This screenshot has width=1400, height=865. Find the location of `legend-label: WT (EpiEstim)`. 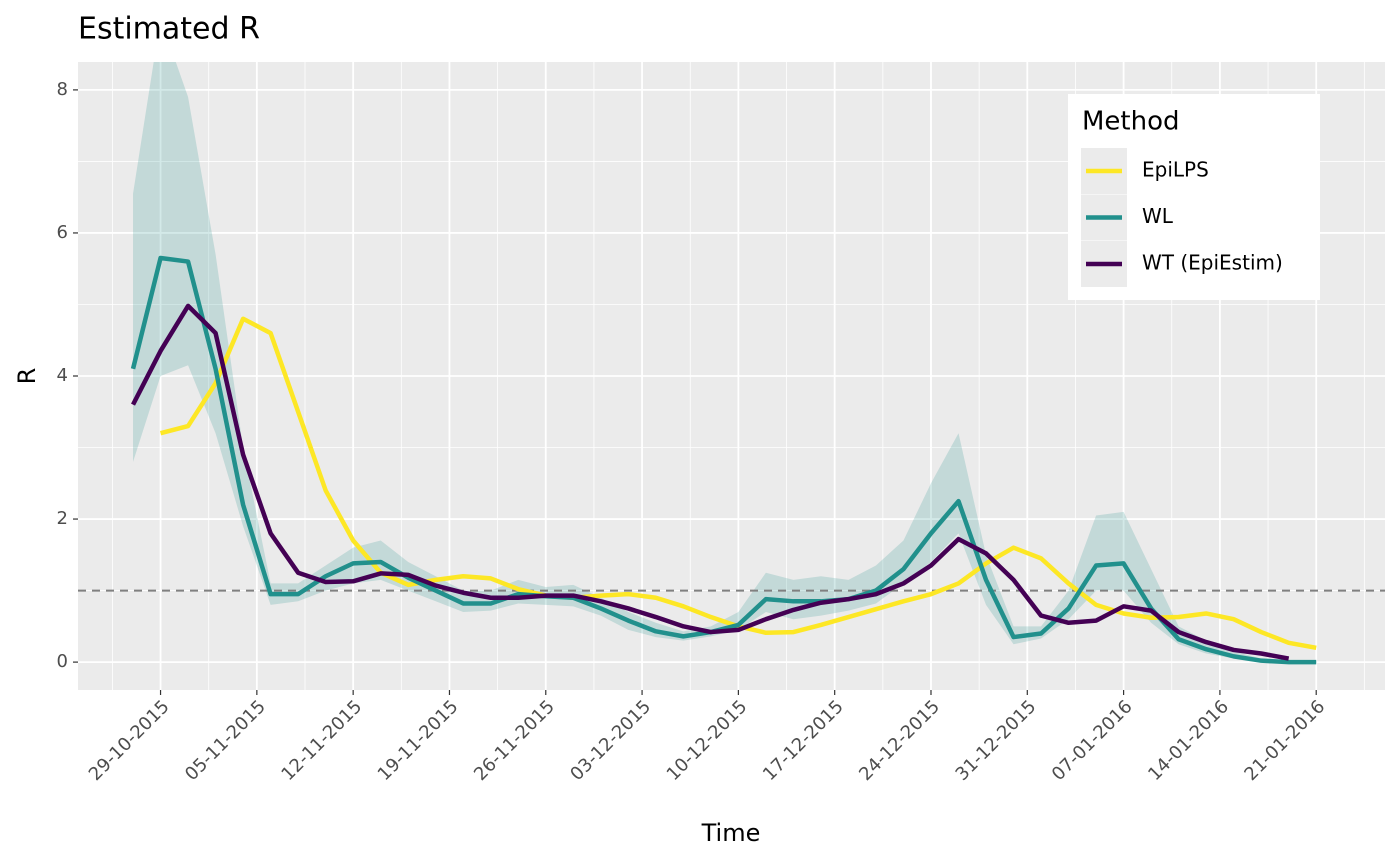

legend-label: WT (EpiEstim) is located at coordinates (1212, 263).